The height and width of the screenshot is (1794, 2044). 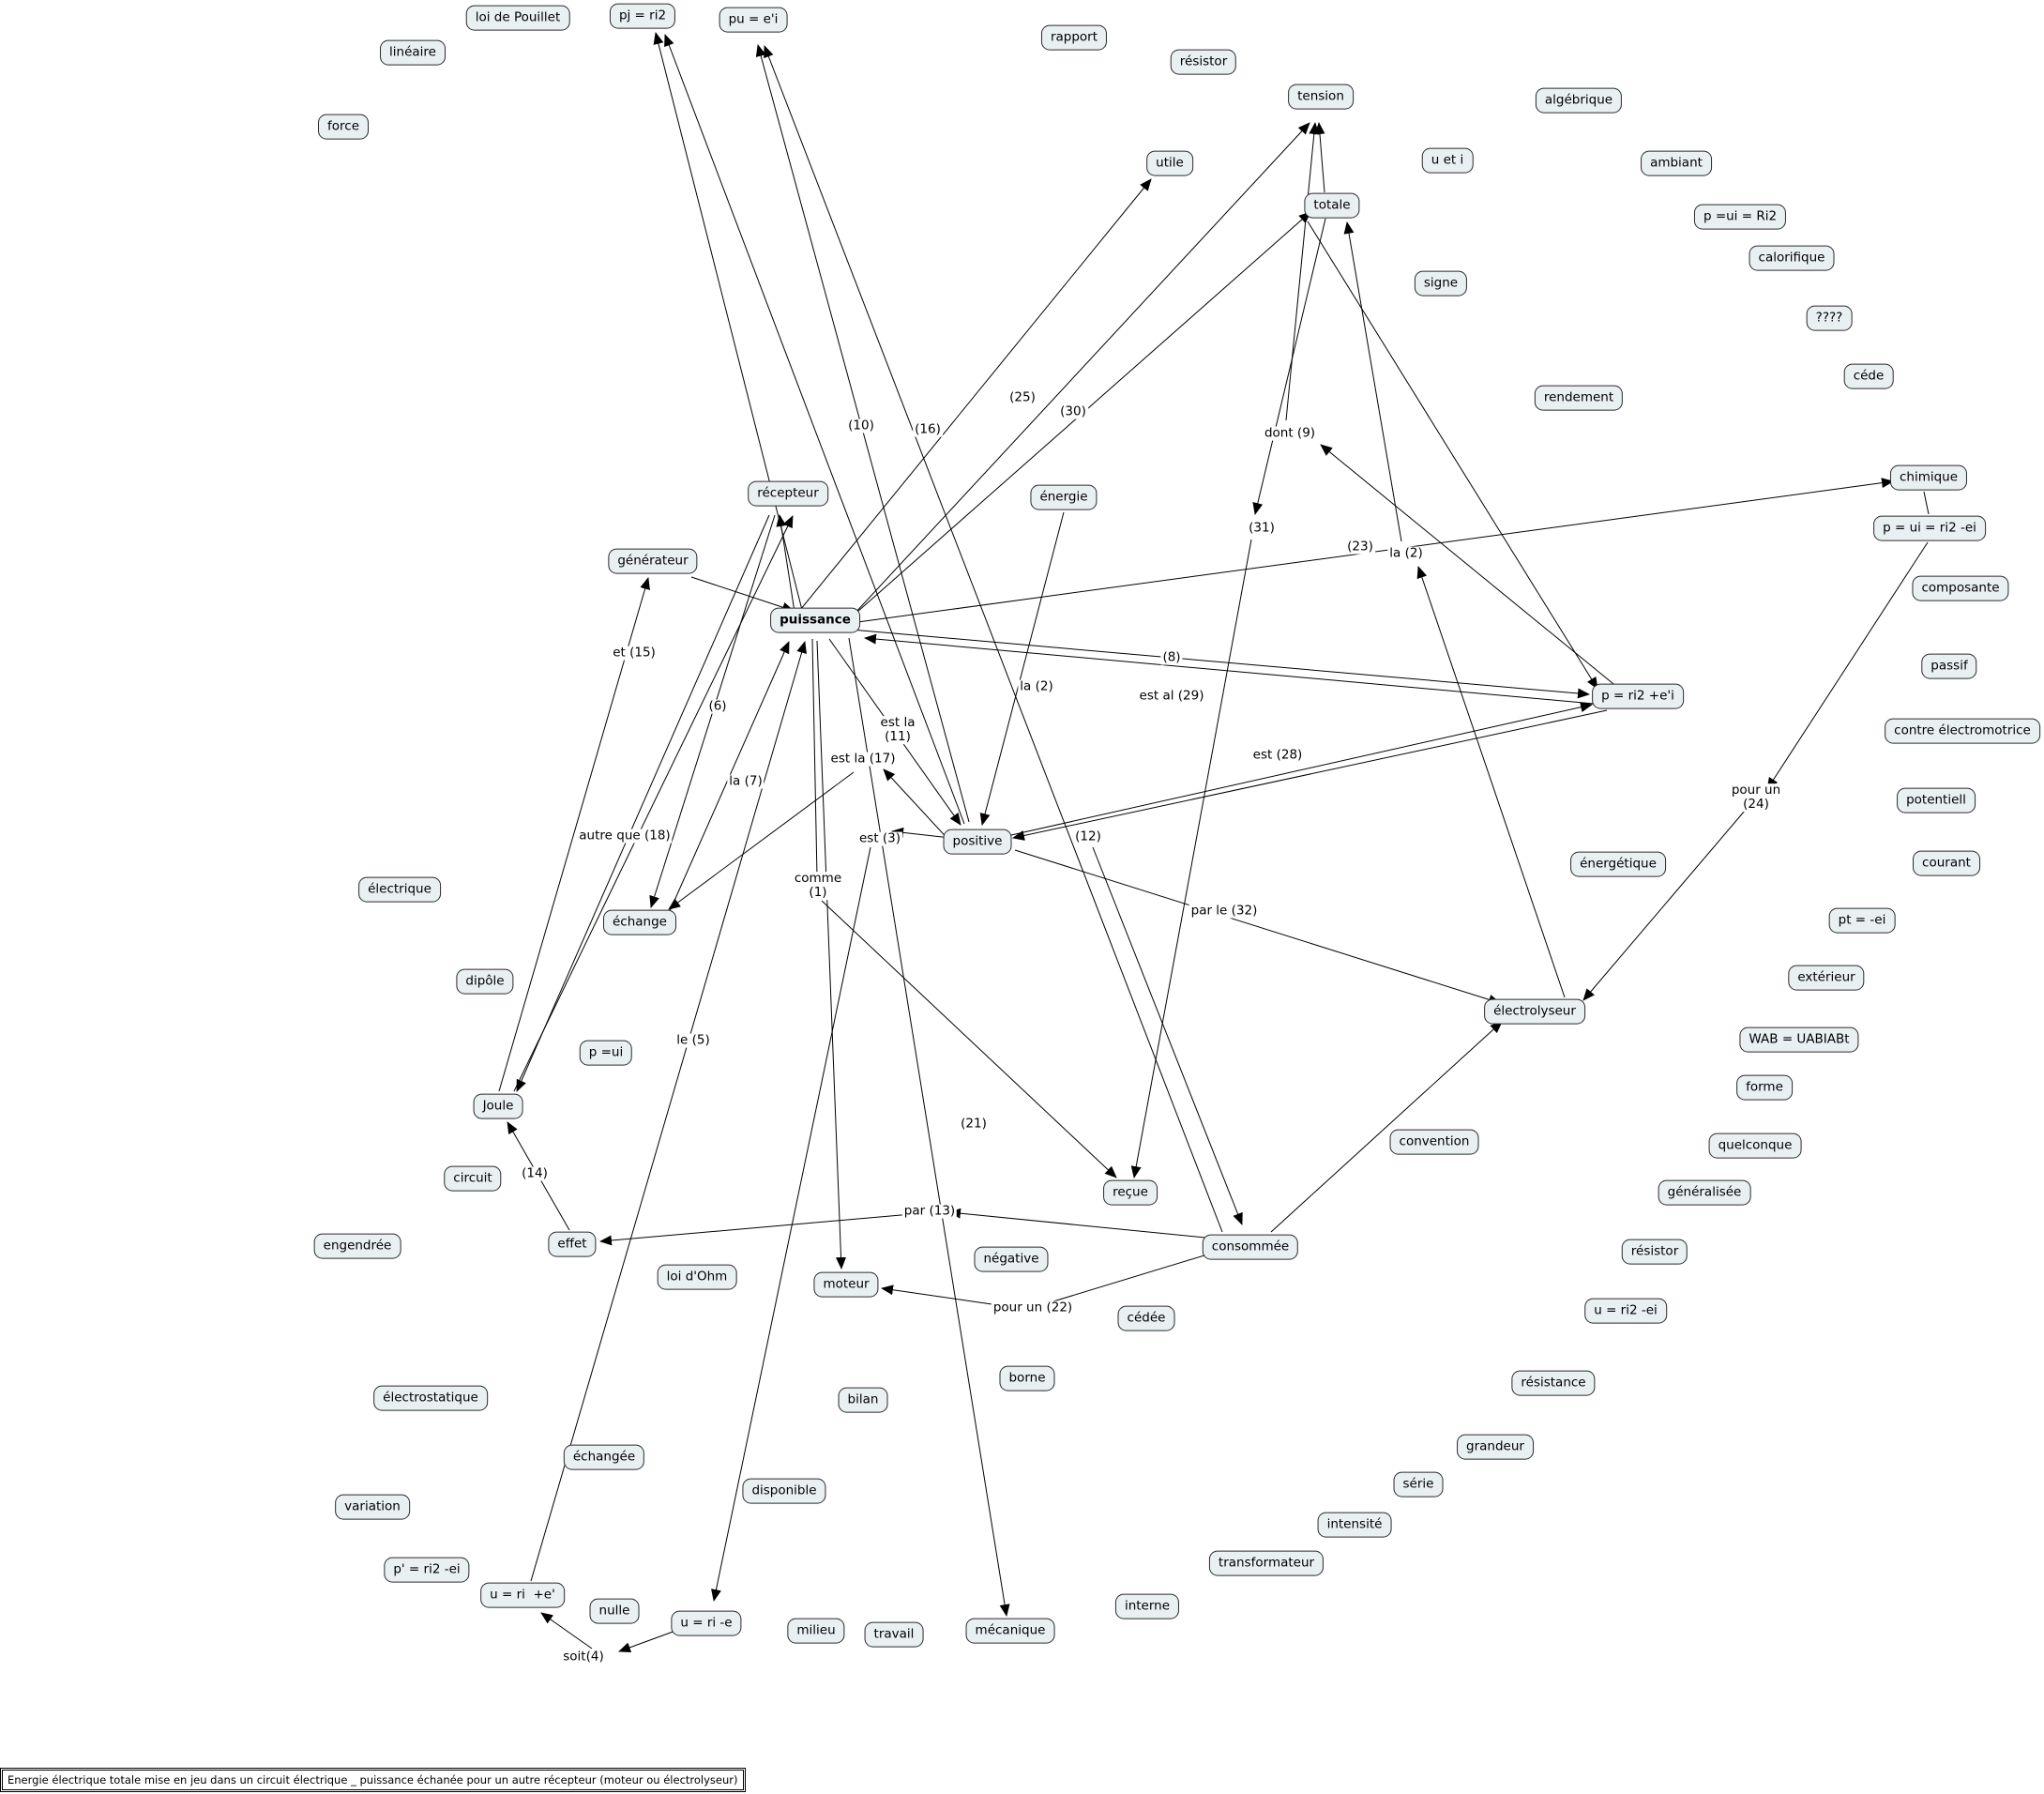 What do you see at coordinates (1638, 696) in the screenshot?
I see `concept-node-p-ri2-ei: p = ri2 +e'i` at bounding box center [1638, 696].